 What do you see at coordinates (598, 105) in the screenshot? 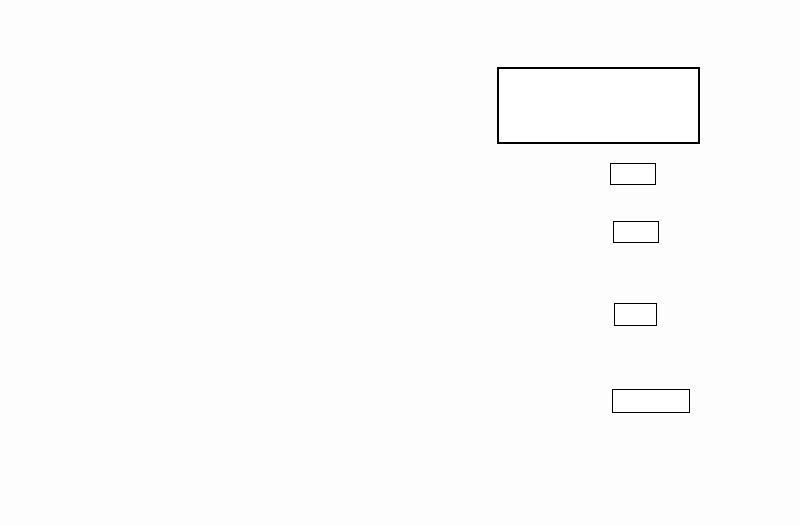
I see `pump-info-box` at bounding box center [598, 105].